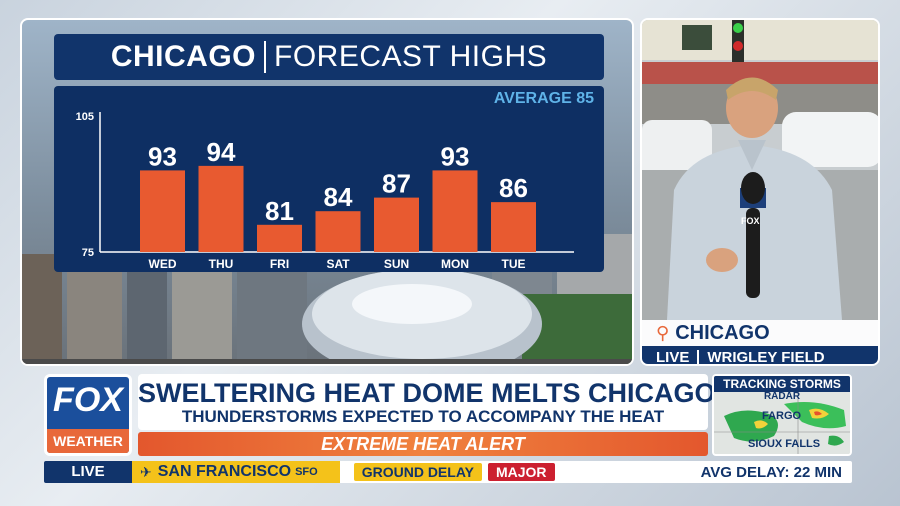 The width and height of the screenshot is (900, 506). What do you see at coordinates (88, 441) in the screenshot?
I see `logo-weather-text: WEATHER` at bounding box center [88, 441].